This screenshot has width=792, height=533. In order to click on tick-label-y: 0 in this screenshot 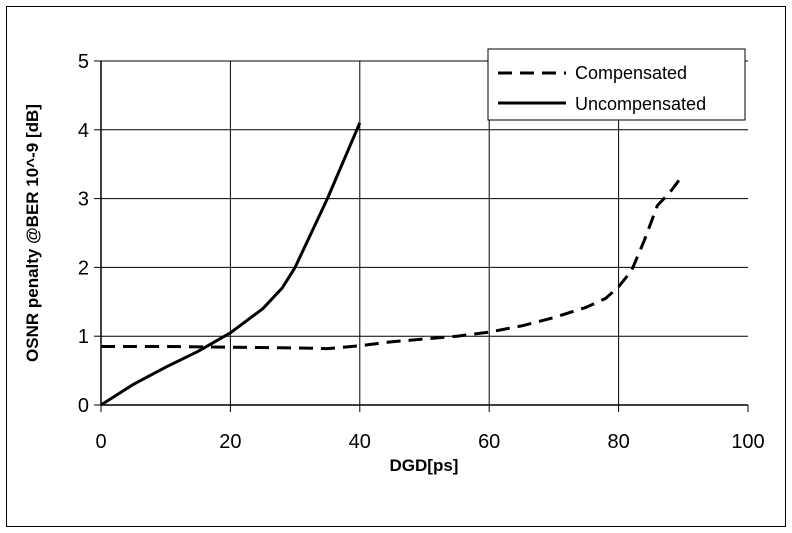, I will do `click(83, 406)`.